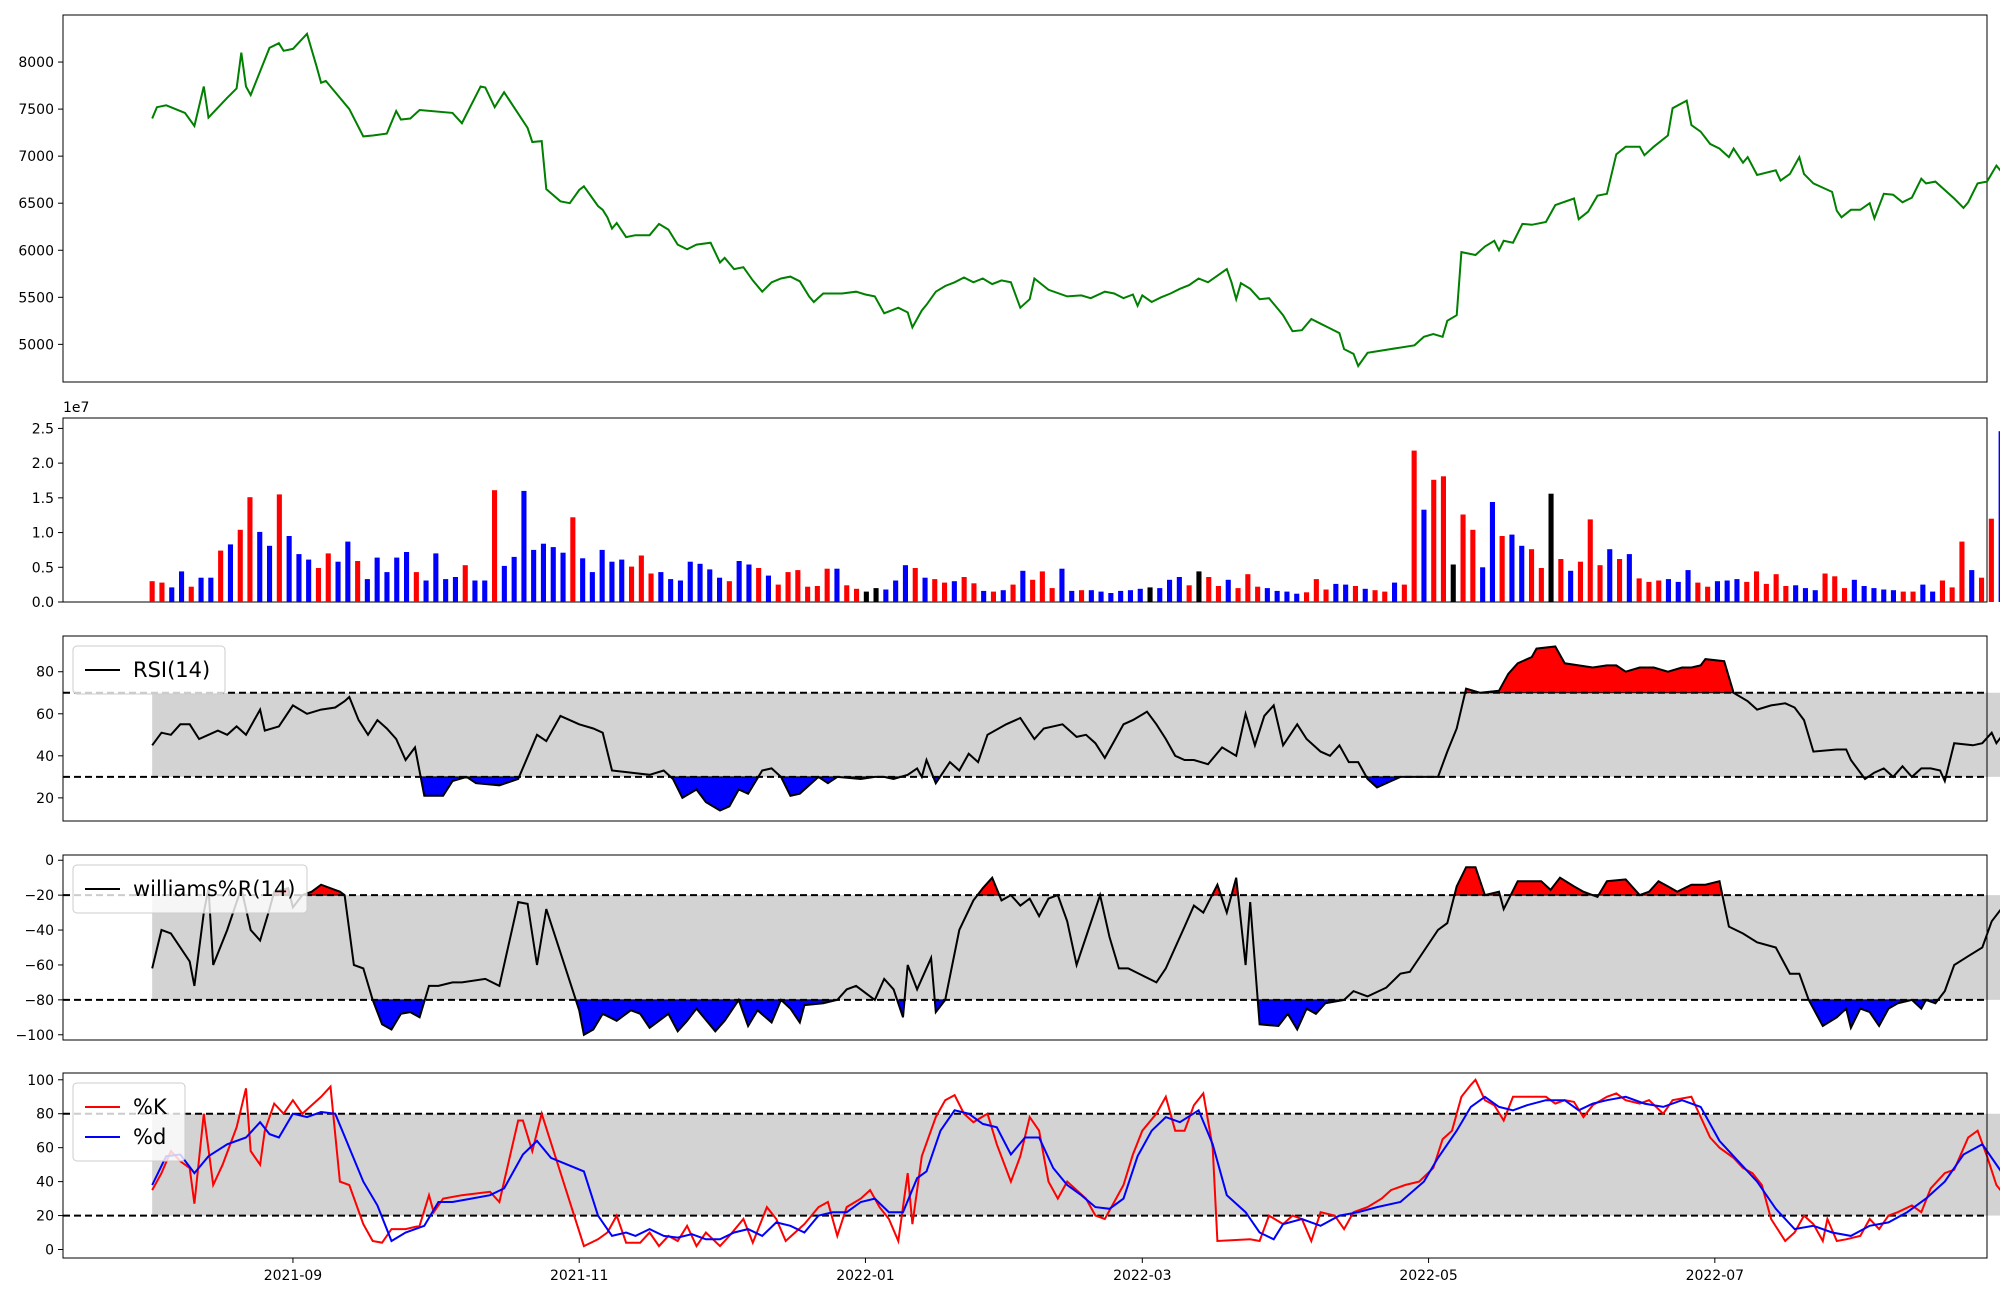  What do you see at coordinates (714, 794) in the screenshot?
I see `oversold-fill` at bounding box center [714, 794].